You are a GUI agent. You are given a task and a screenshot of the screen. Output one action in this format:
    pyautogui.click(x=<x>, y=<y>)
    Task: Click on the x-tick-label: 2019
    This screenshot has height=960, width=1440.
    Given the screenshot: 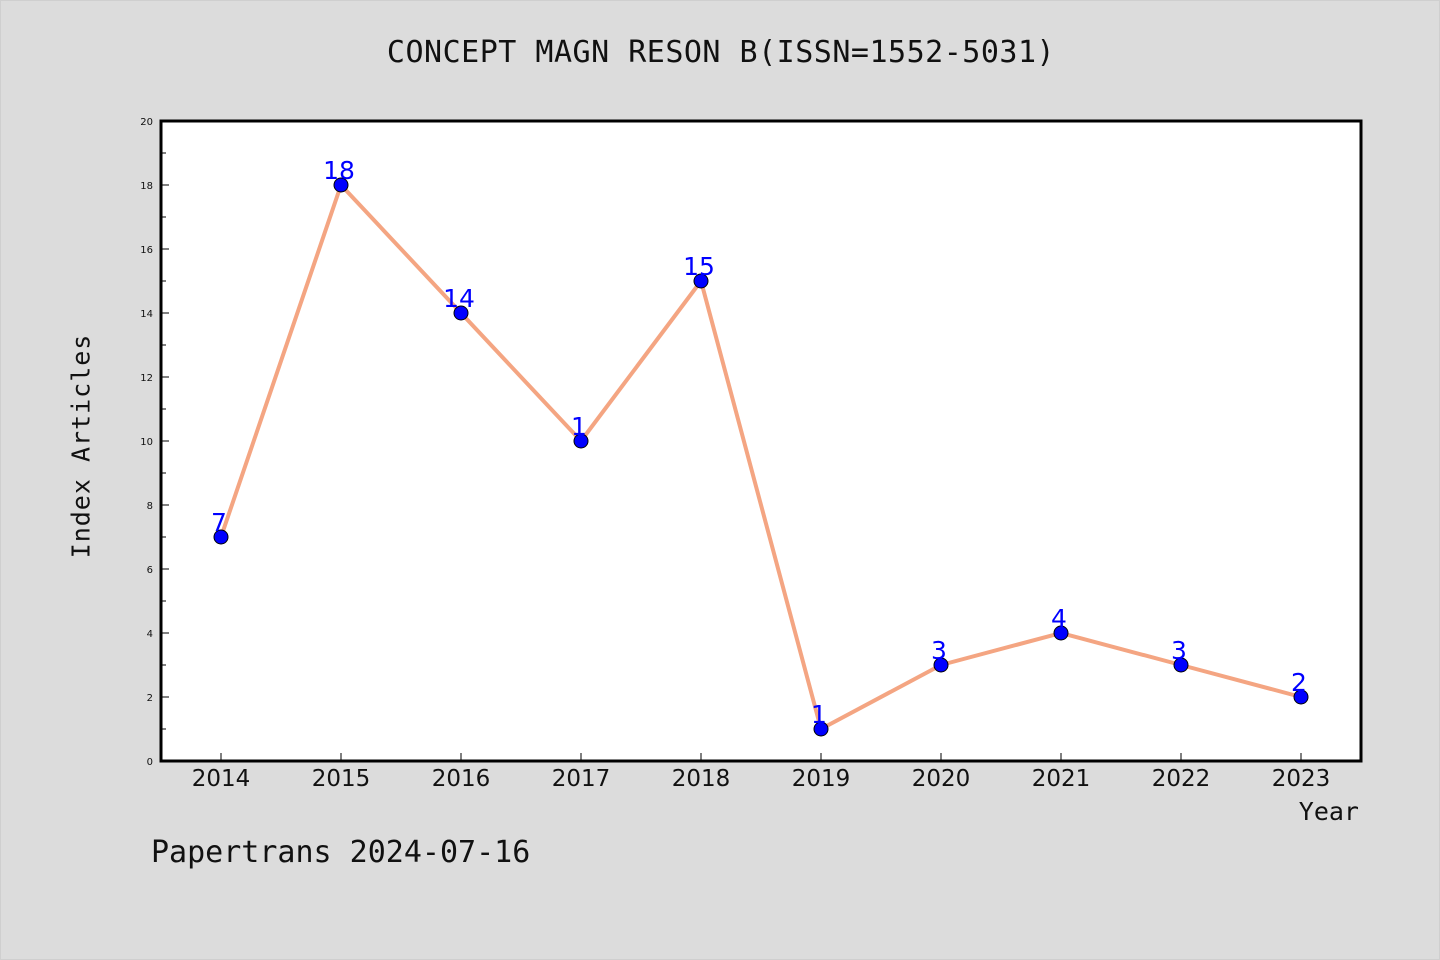 What is the action you would take?
    pyautogui.click(x=821, y=779)
    